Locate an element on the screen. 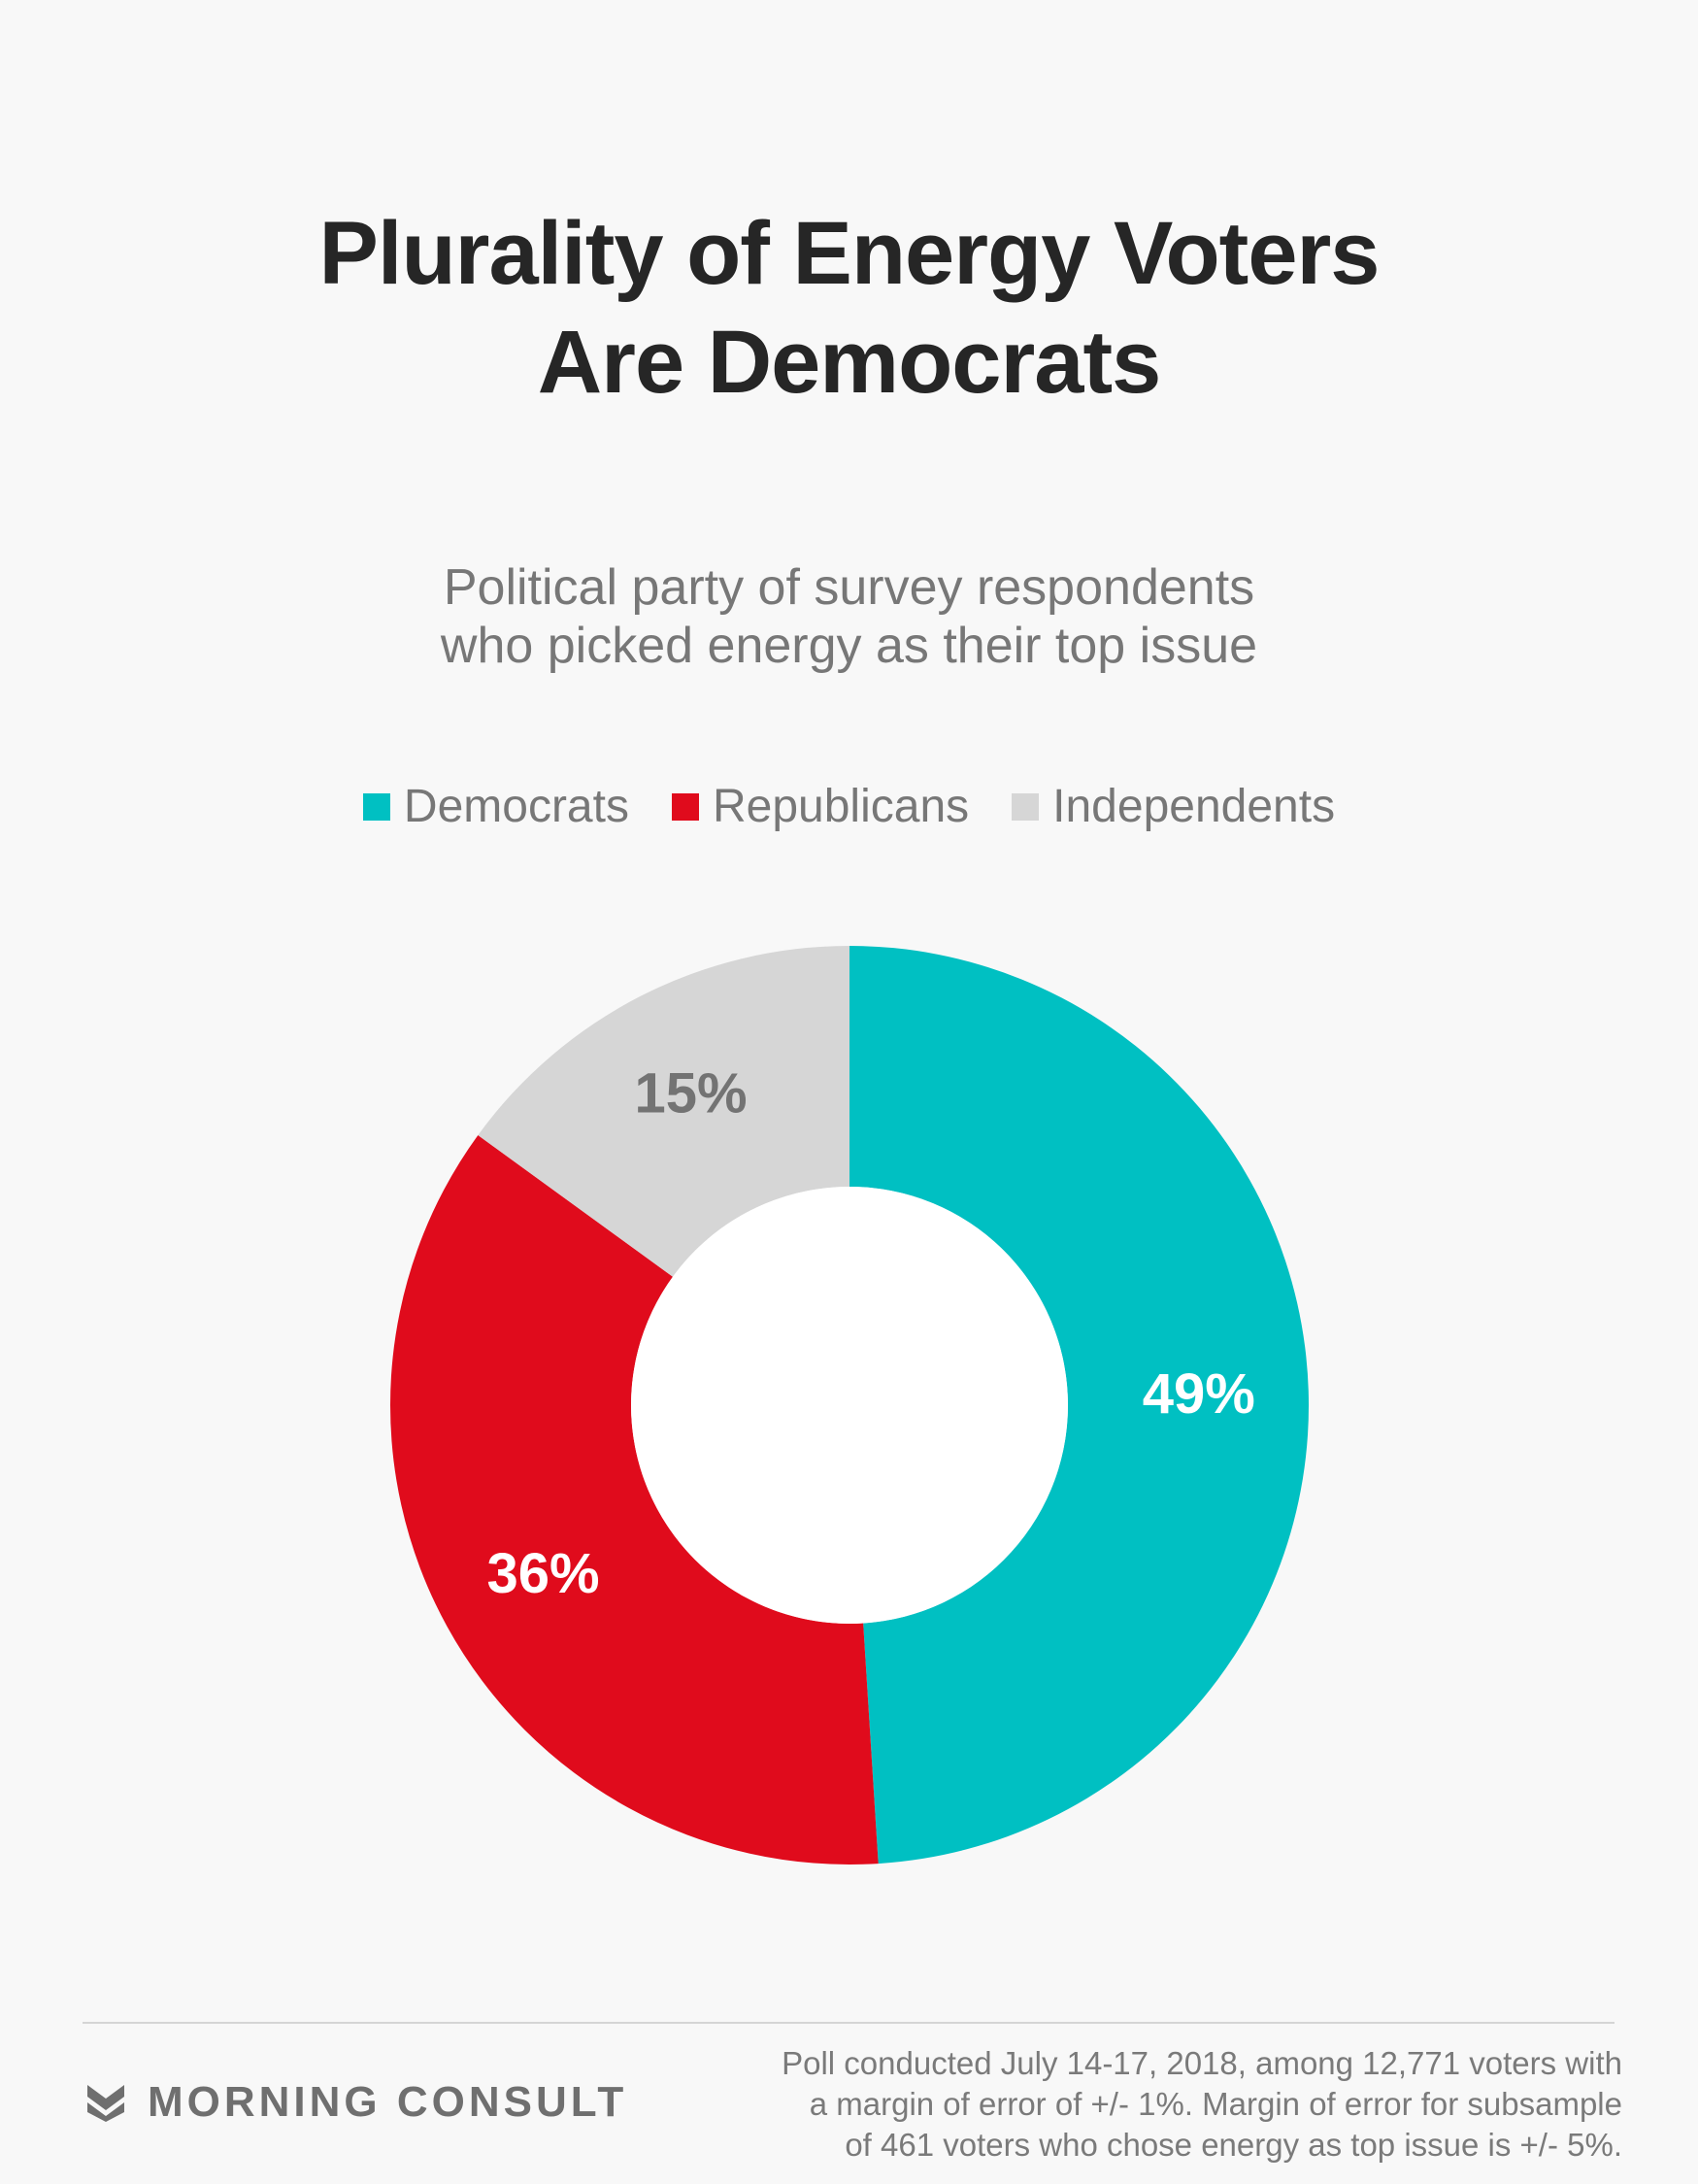 The image size is (1698, 2184). legend-item-independents: Independents is located at coordinates (1173, 806).